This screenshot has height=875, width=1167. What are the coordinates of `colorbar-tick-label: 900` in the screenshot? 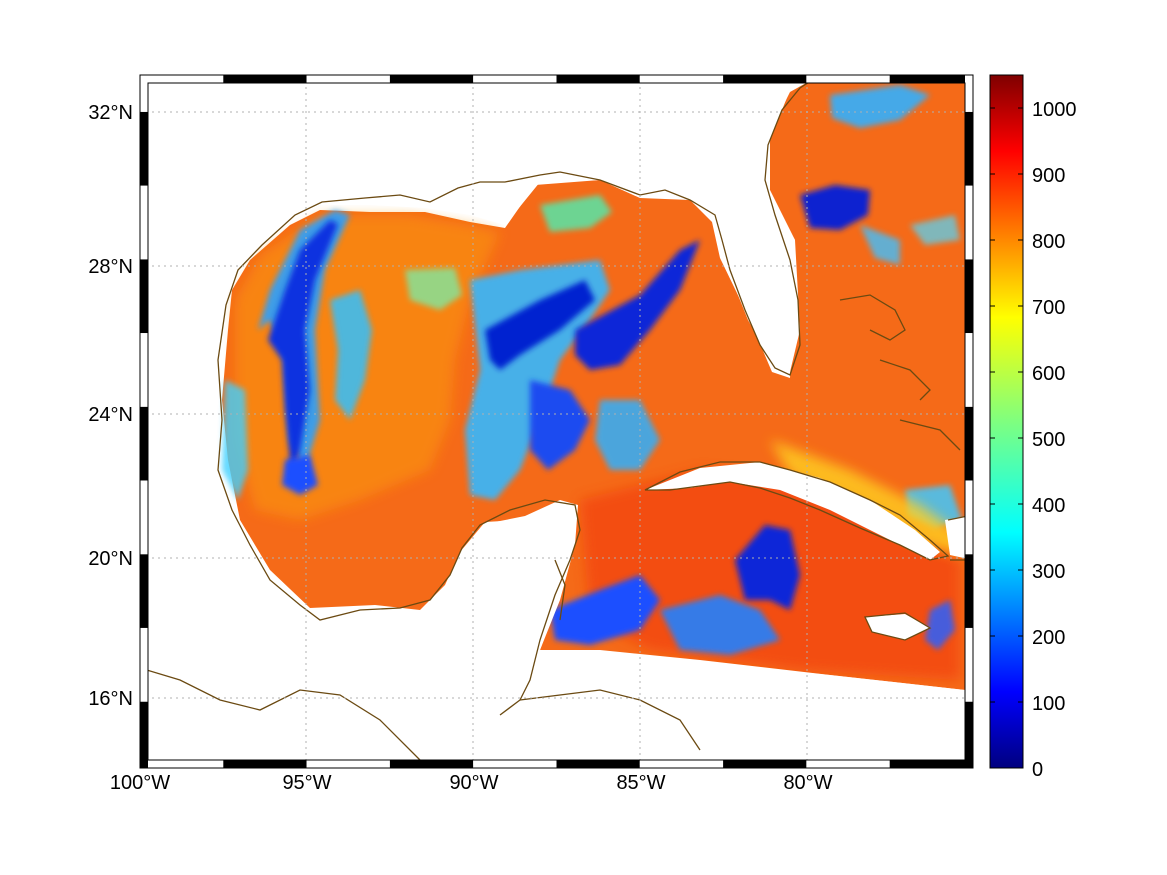 It's located at (1048, 176).